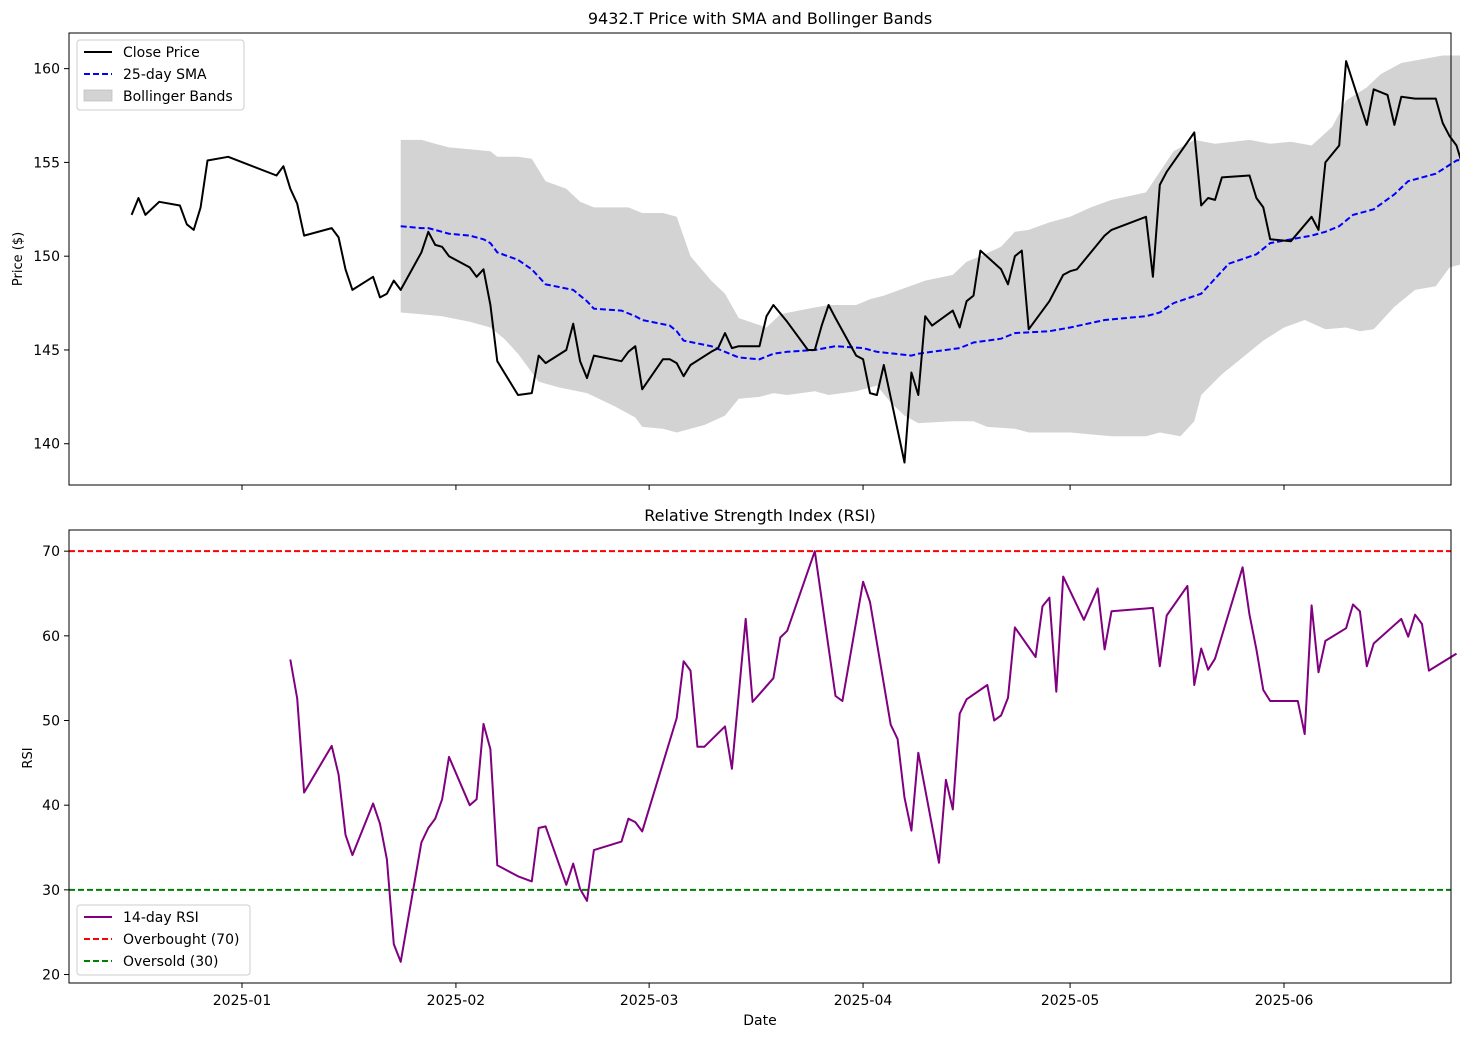  Describe the element at coordinates (98, 95) in the screenshot. I see `bollinger-legend-swatch` at that location.